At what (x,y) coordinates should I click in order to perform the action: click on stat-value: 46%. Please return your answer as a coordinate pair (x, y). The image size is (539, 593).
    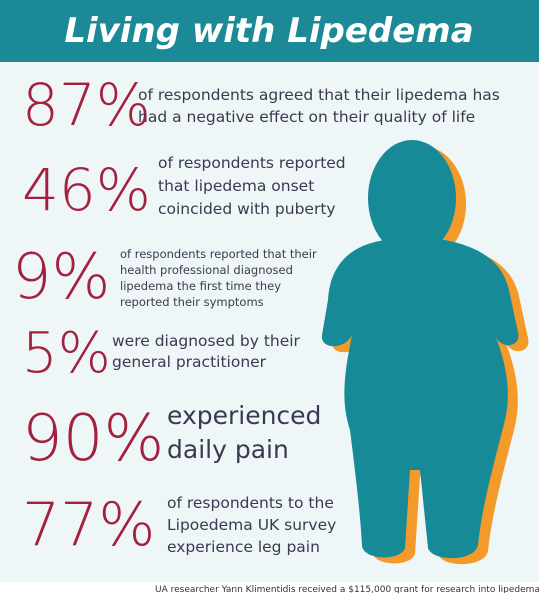
    Looking at the image, I should click on (86, 190).